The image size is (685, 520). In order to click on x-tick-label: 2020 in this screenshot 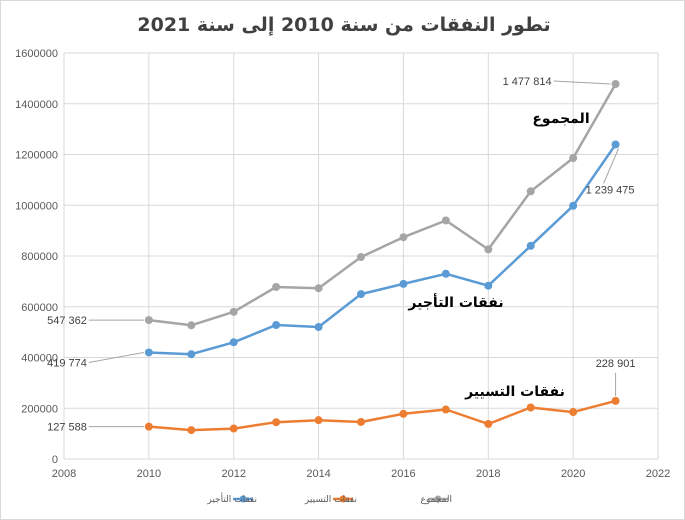, I will do `click(573, 474)`.